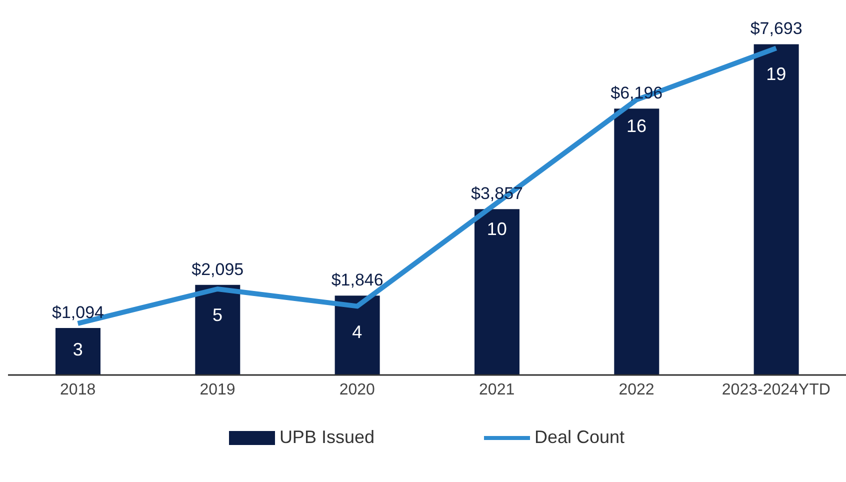  Describe the element at coordinates (636, 126) in the screenshot. I see `data-label: 16` at that location.